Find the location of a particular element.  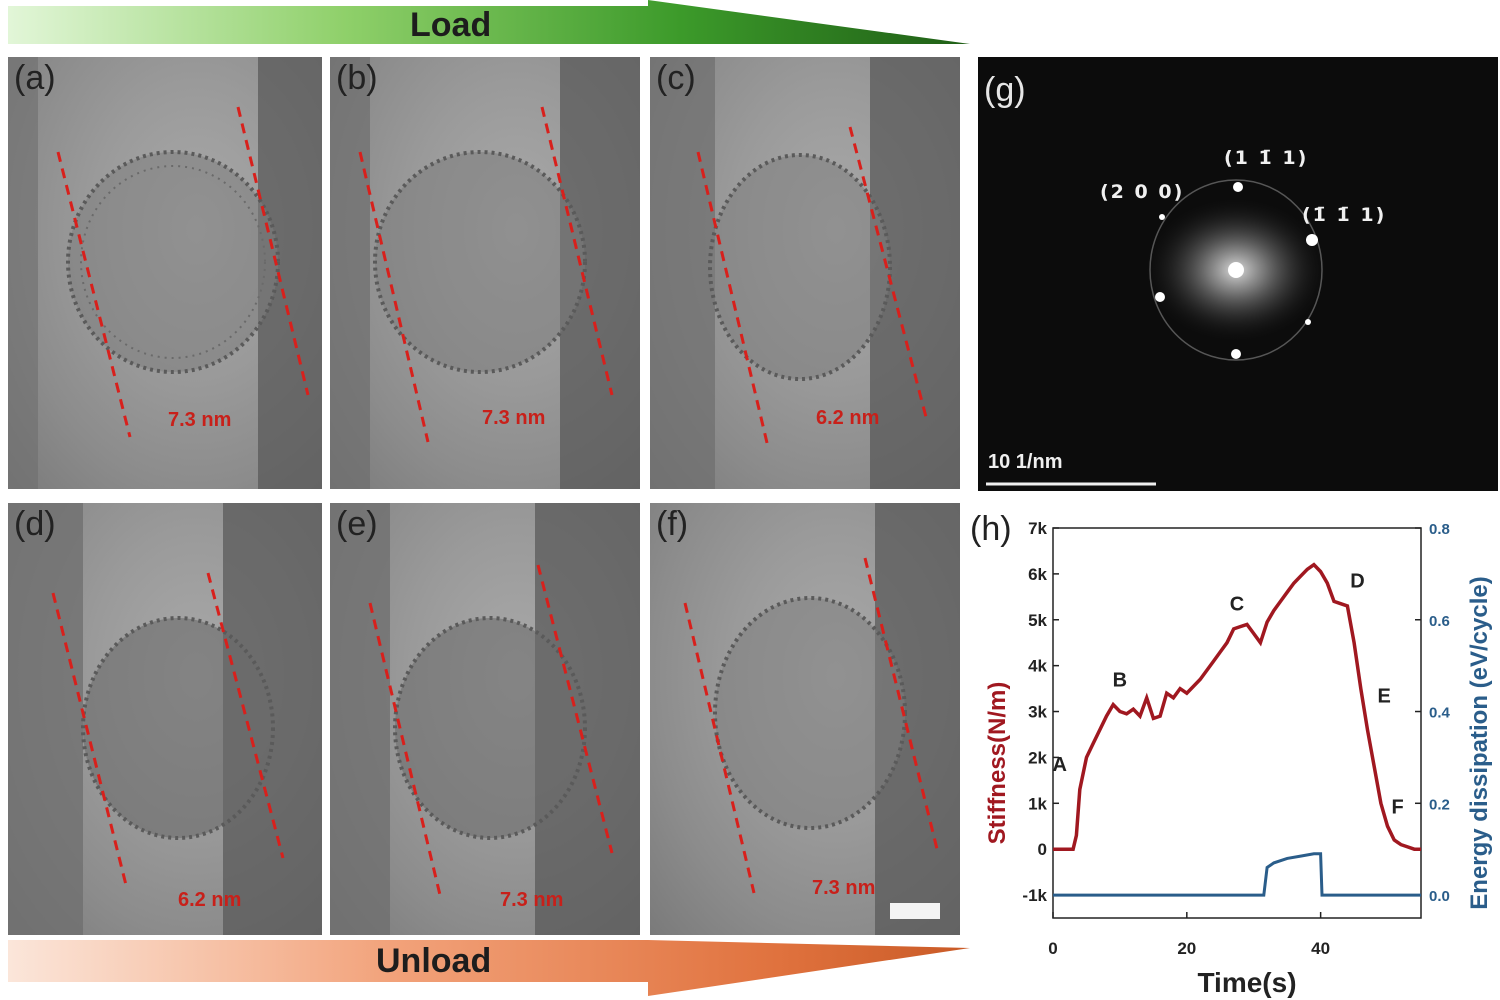

panel-label-a: (a) is located at coordinates (35, 78).